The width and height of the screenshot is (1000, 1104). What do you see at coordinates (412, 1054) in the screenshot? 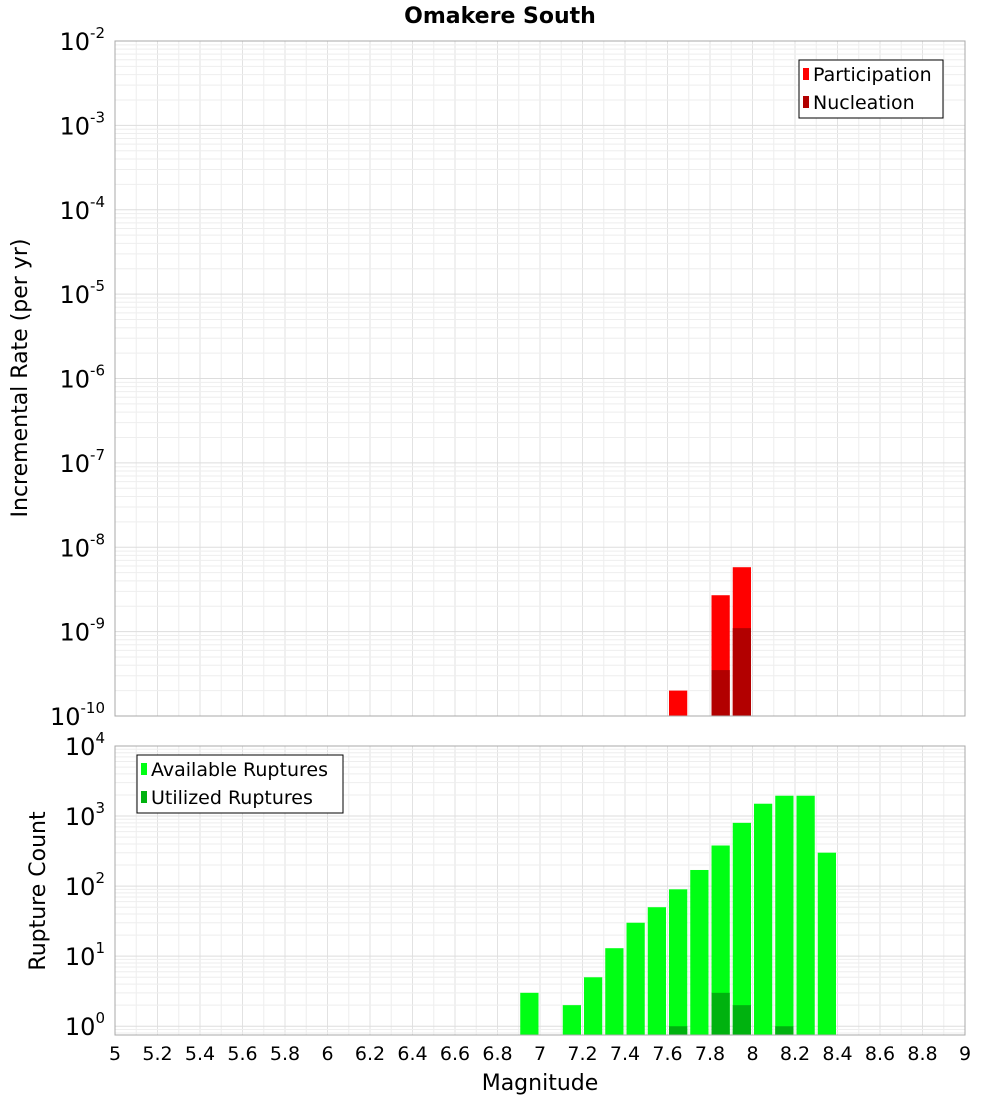
I see `x-tick-label: 6.4` at bounding box center [412, 1054].